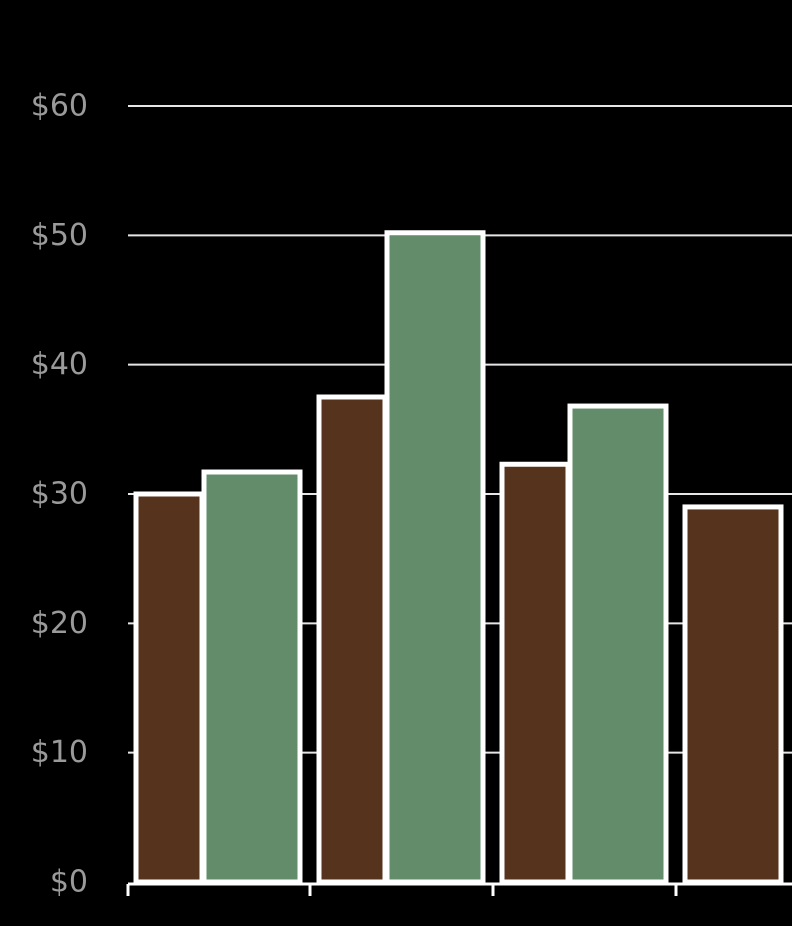  Describe the element at coordinates (69, 882) in the screenshot. I see `y-tick-label: $0` at that location.